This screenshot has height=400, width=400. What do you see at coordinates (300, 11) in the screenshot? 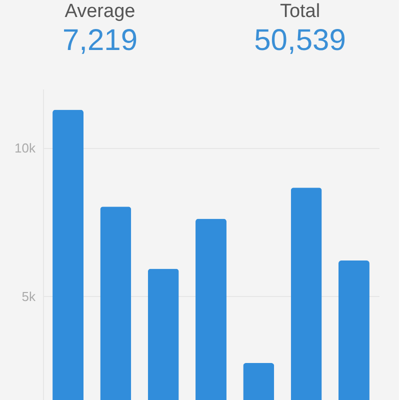
I see `text: Total` at bounding box center [300, 11].